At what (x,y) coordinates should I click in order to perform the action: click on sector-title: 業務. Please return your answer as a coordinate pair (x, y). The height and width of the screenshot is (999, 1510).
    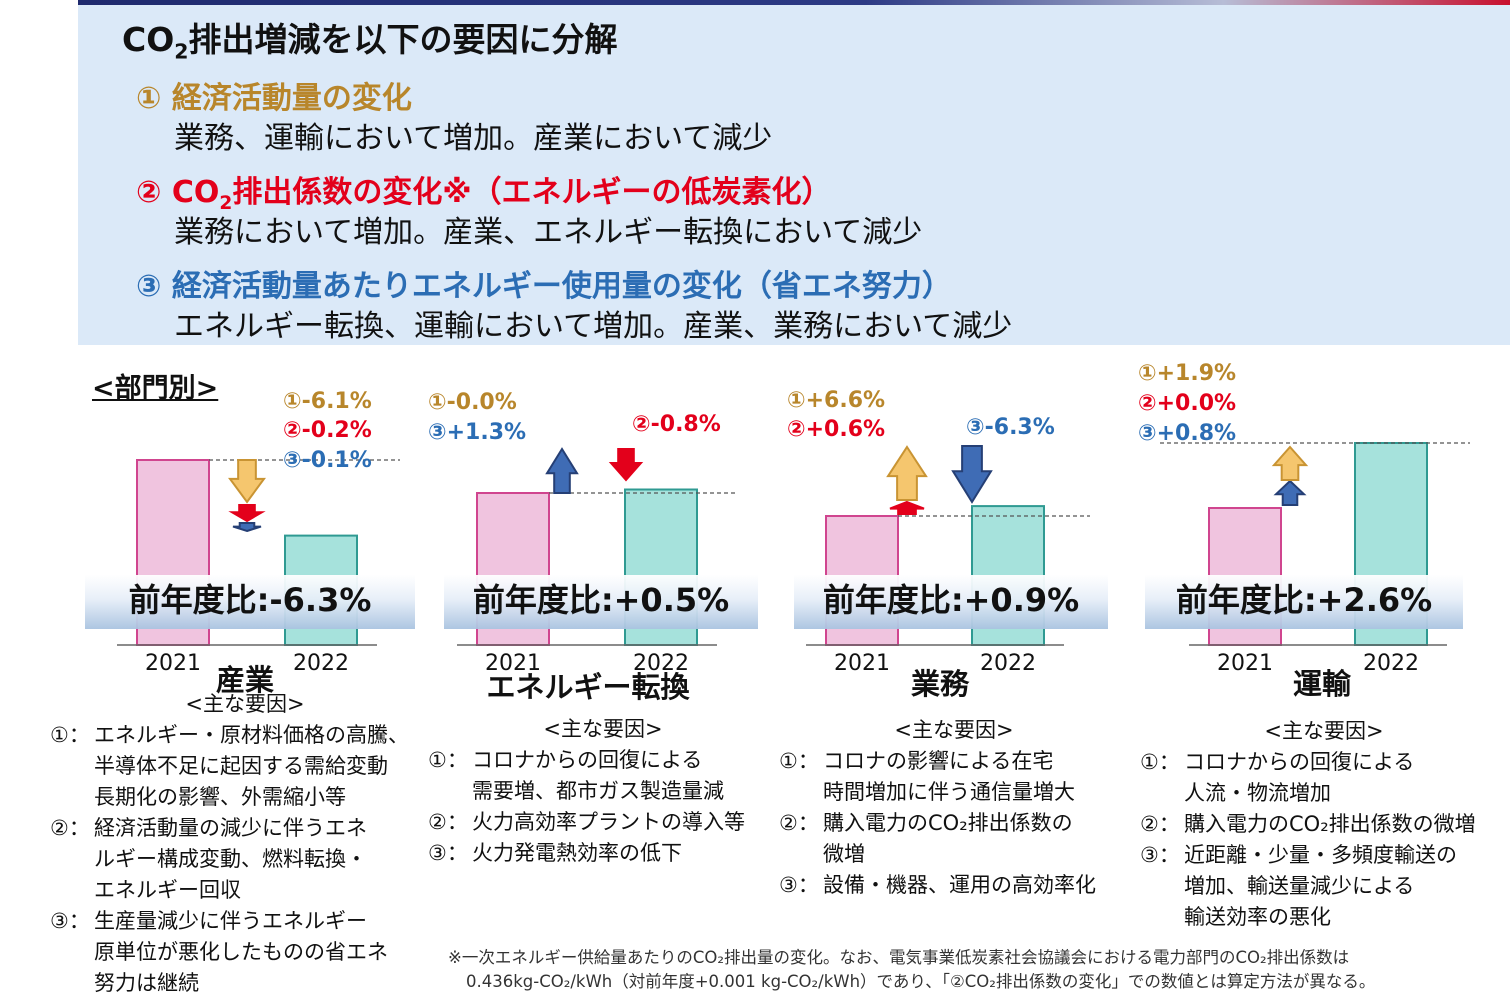
    Looking at the image, I should click on (940, 684).